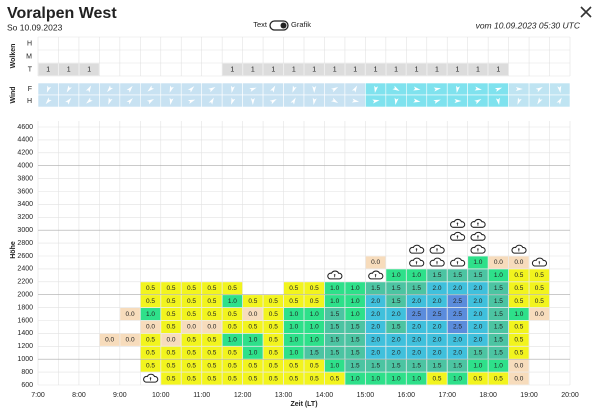 The height and width of the screenshot is (411, 600). Describe the element at coordinates (243, 395) in the screenshot. I see `x-tick-label: 12:00` at that location.